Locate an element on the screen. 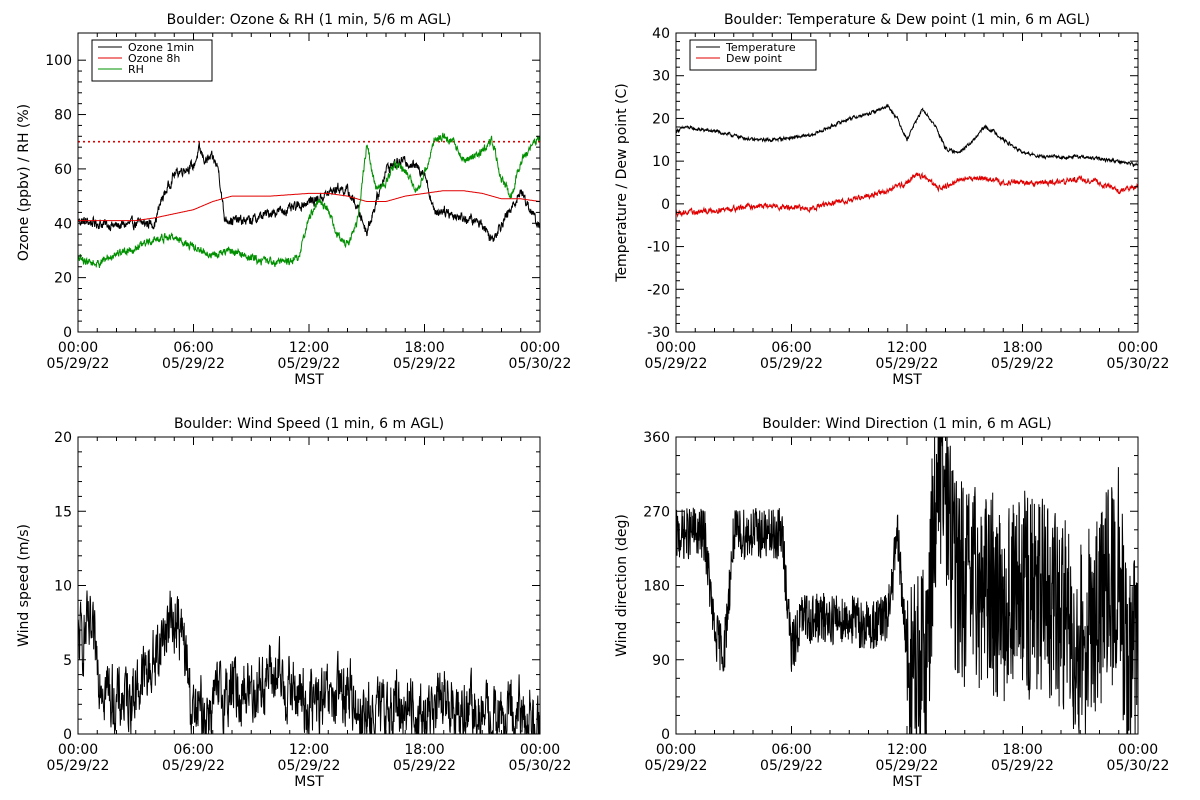  y-tick-label: 15 is located at coordinates (63, 512).